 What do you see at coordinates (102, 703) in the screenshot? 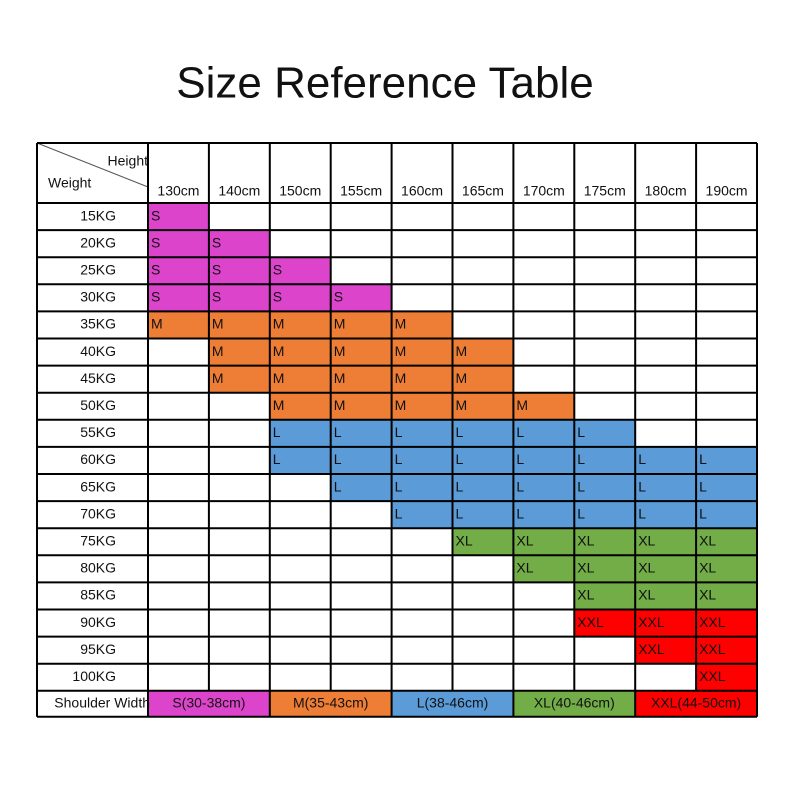
I see `footer-label: Shoulder Width` at bounding box center [102, 703].